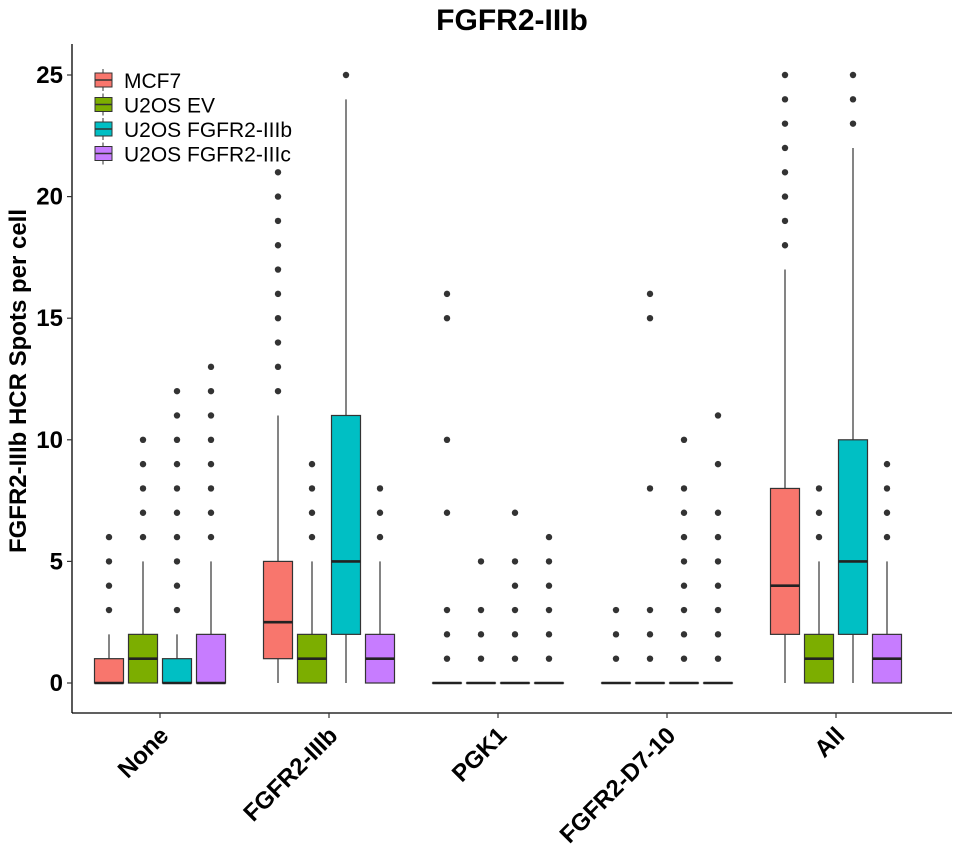 The height and width of the screenshot is (864, 960). I want to click on y-tick-label: 10, so click(49, 440).